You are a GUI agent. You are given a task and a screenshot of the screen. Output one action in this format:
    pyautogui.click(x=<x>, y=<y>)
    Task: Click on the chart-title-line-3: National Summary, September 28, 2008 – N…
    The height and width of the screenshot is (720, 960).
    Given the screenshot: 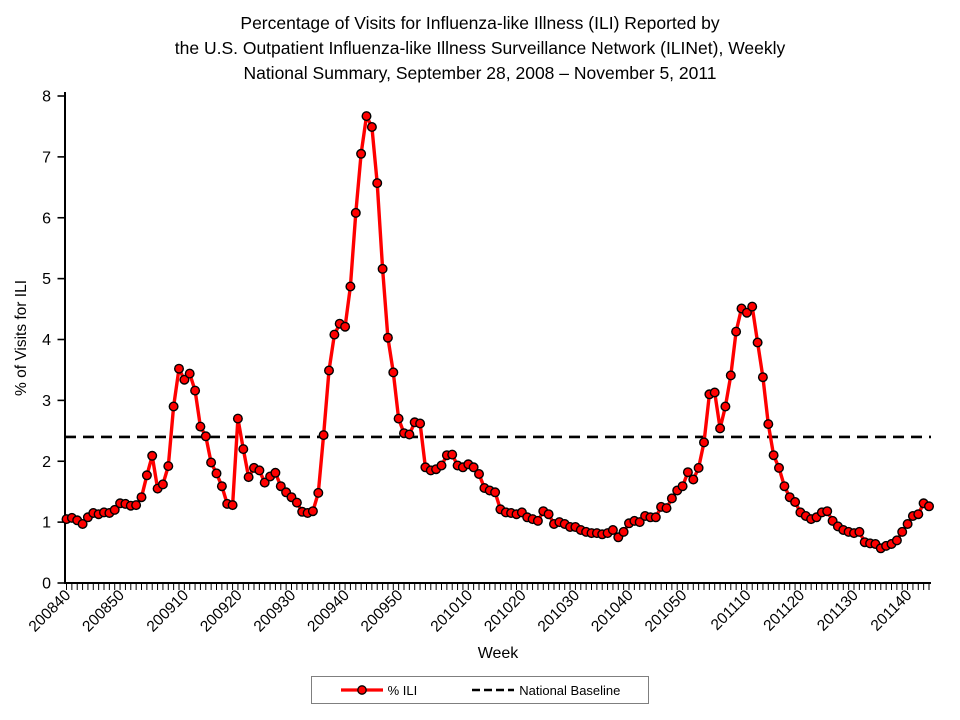 What is the action you would take?
    pyautogui.click(x=480, y=73)
    